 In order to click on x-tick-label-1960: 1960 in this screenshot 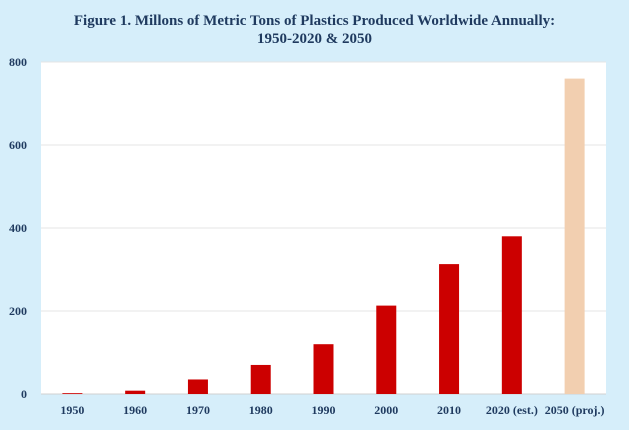, I will do `click(135, 410)`.